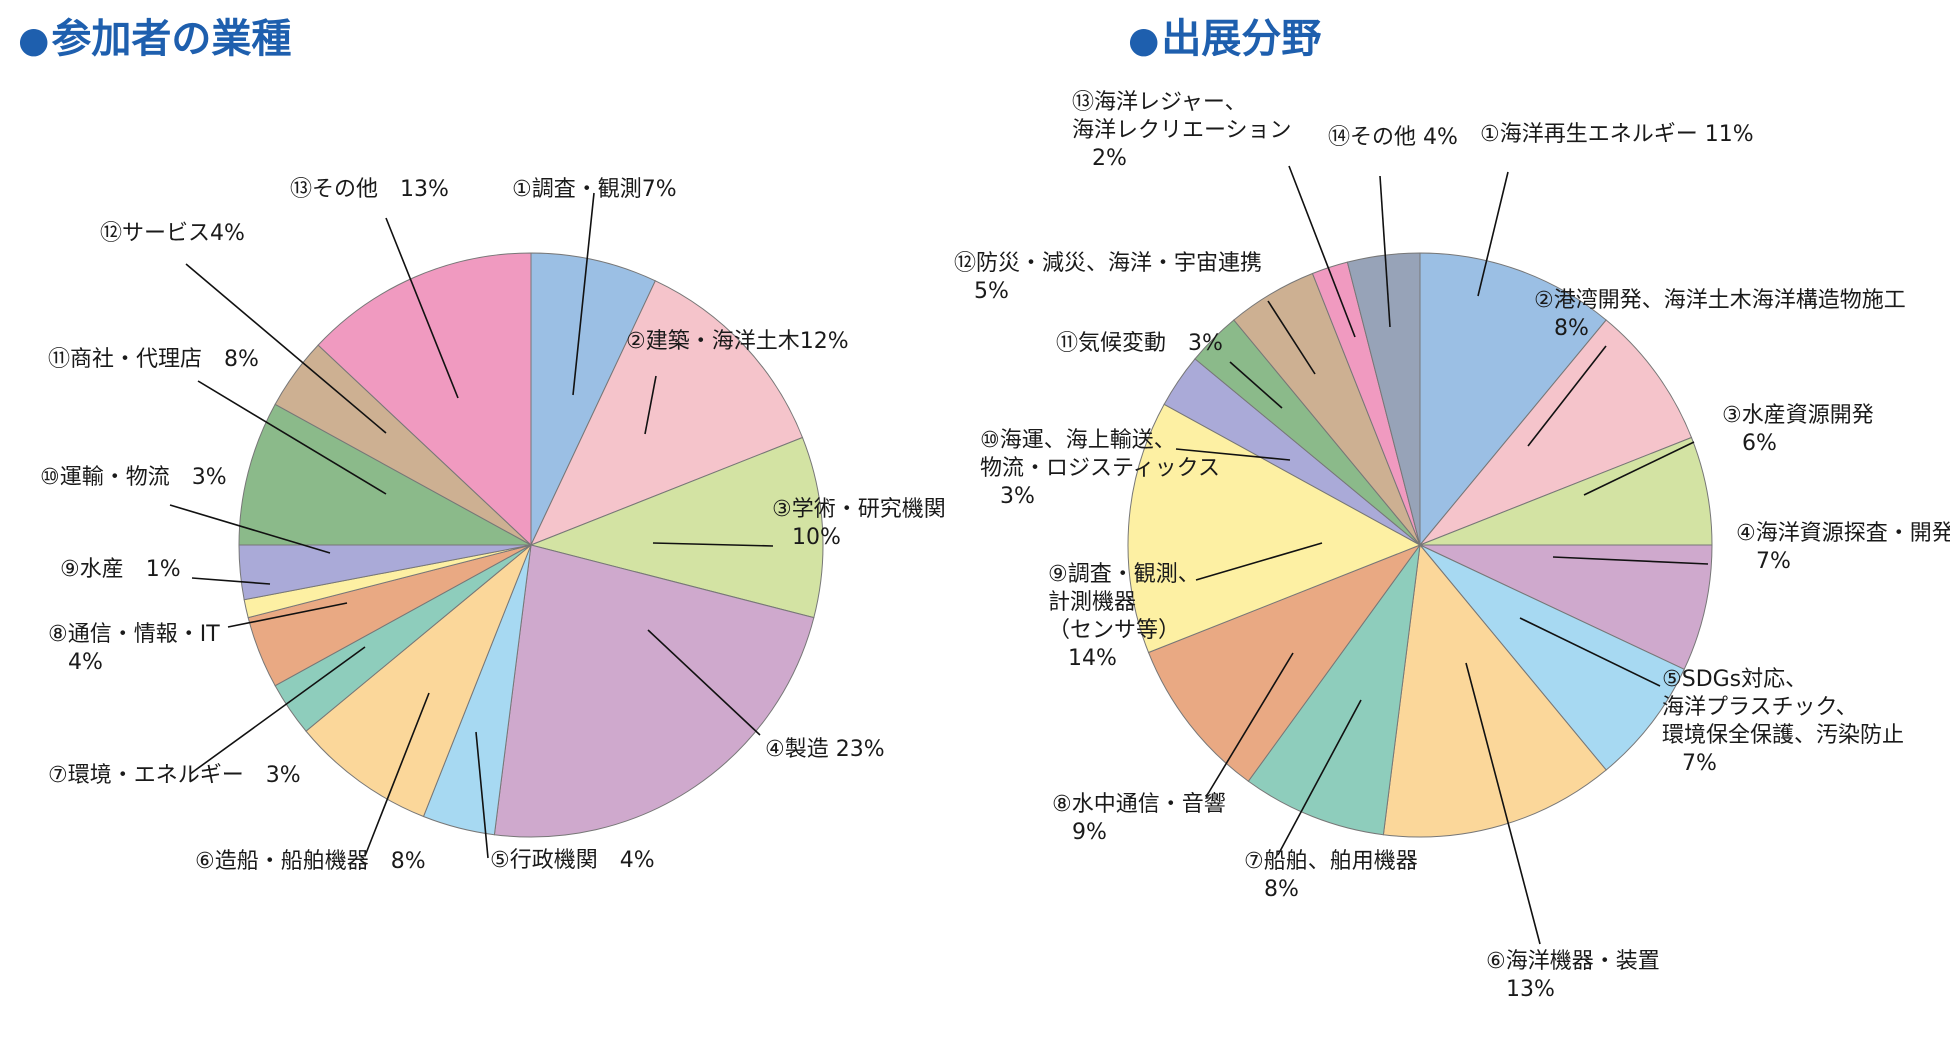 The height and width of the screenshot is (1044, 1950). I want to click on slice-label-line: ③水産資源開発, so click(1798, 415).